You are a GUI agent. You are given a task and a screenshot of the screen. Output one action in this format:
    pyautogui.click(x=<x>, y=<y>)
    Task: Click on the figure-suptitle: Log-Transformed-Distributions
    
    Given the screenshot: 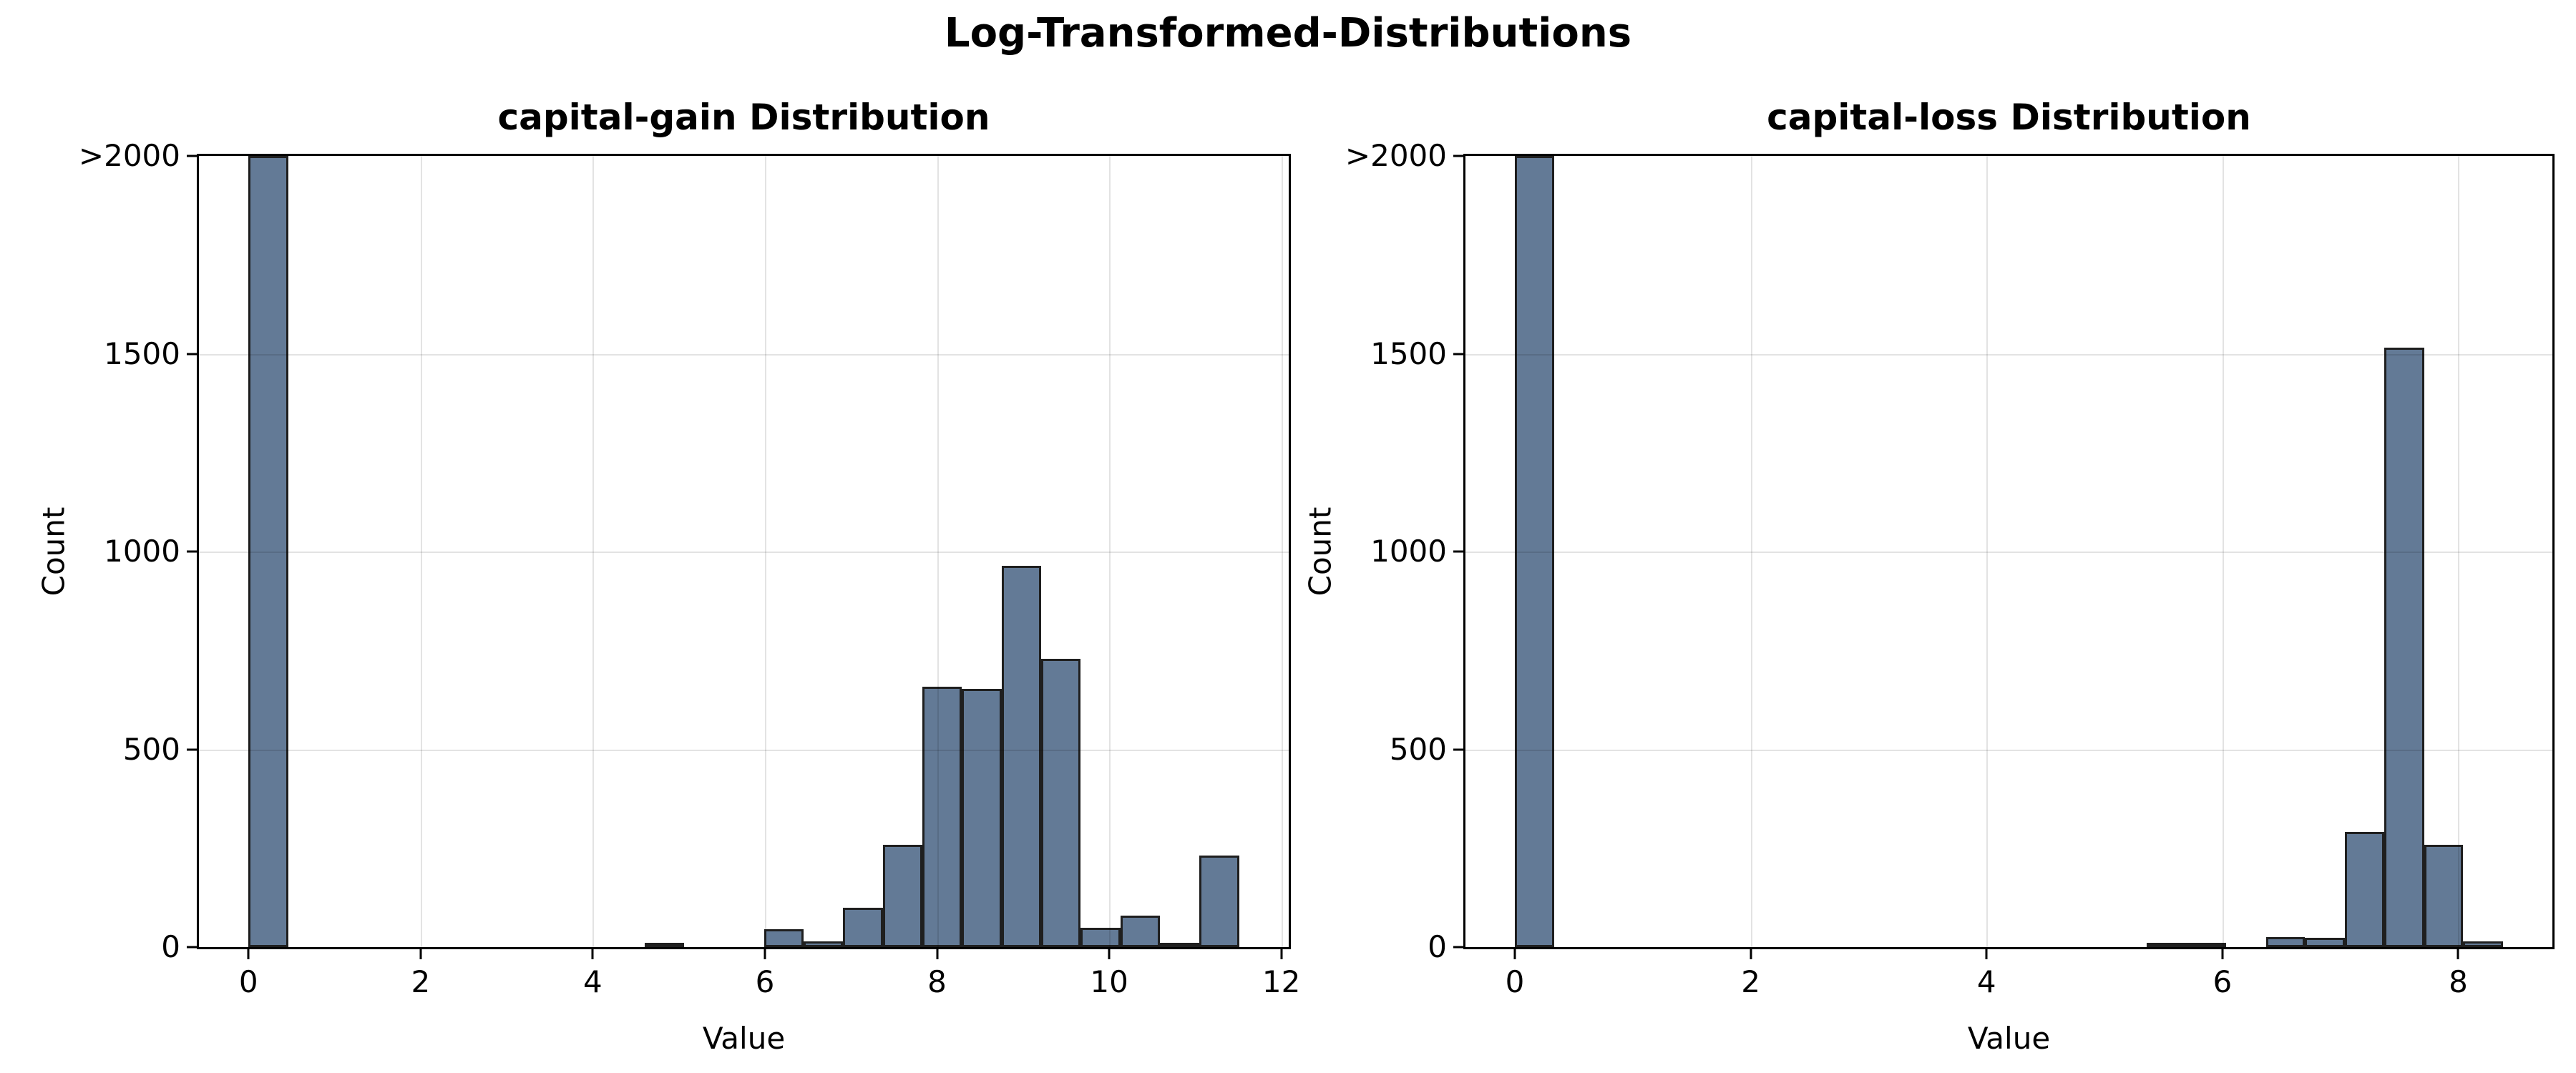 What is the action you would take?
    pyautogui.click(x=1288, y=33)
    